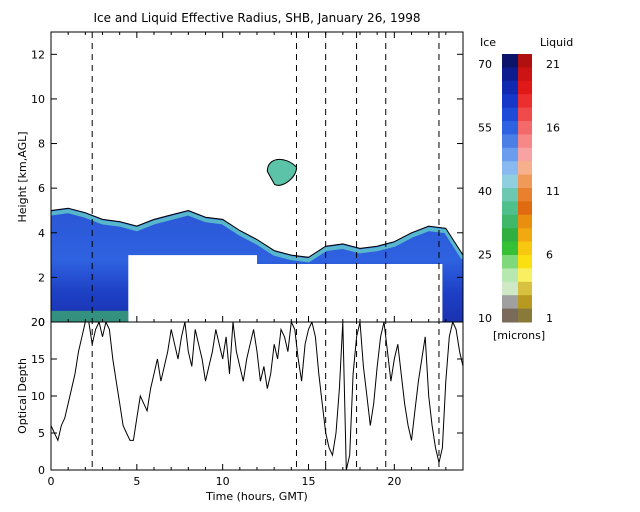  What do you see at coordinates (553, 191) in the screenshot?
I see `colorbar-liquid-tick: 11` at bounding box center [553, 191].